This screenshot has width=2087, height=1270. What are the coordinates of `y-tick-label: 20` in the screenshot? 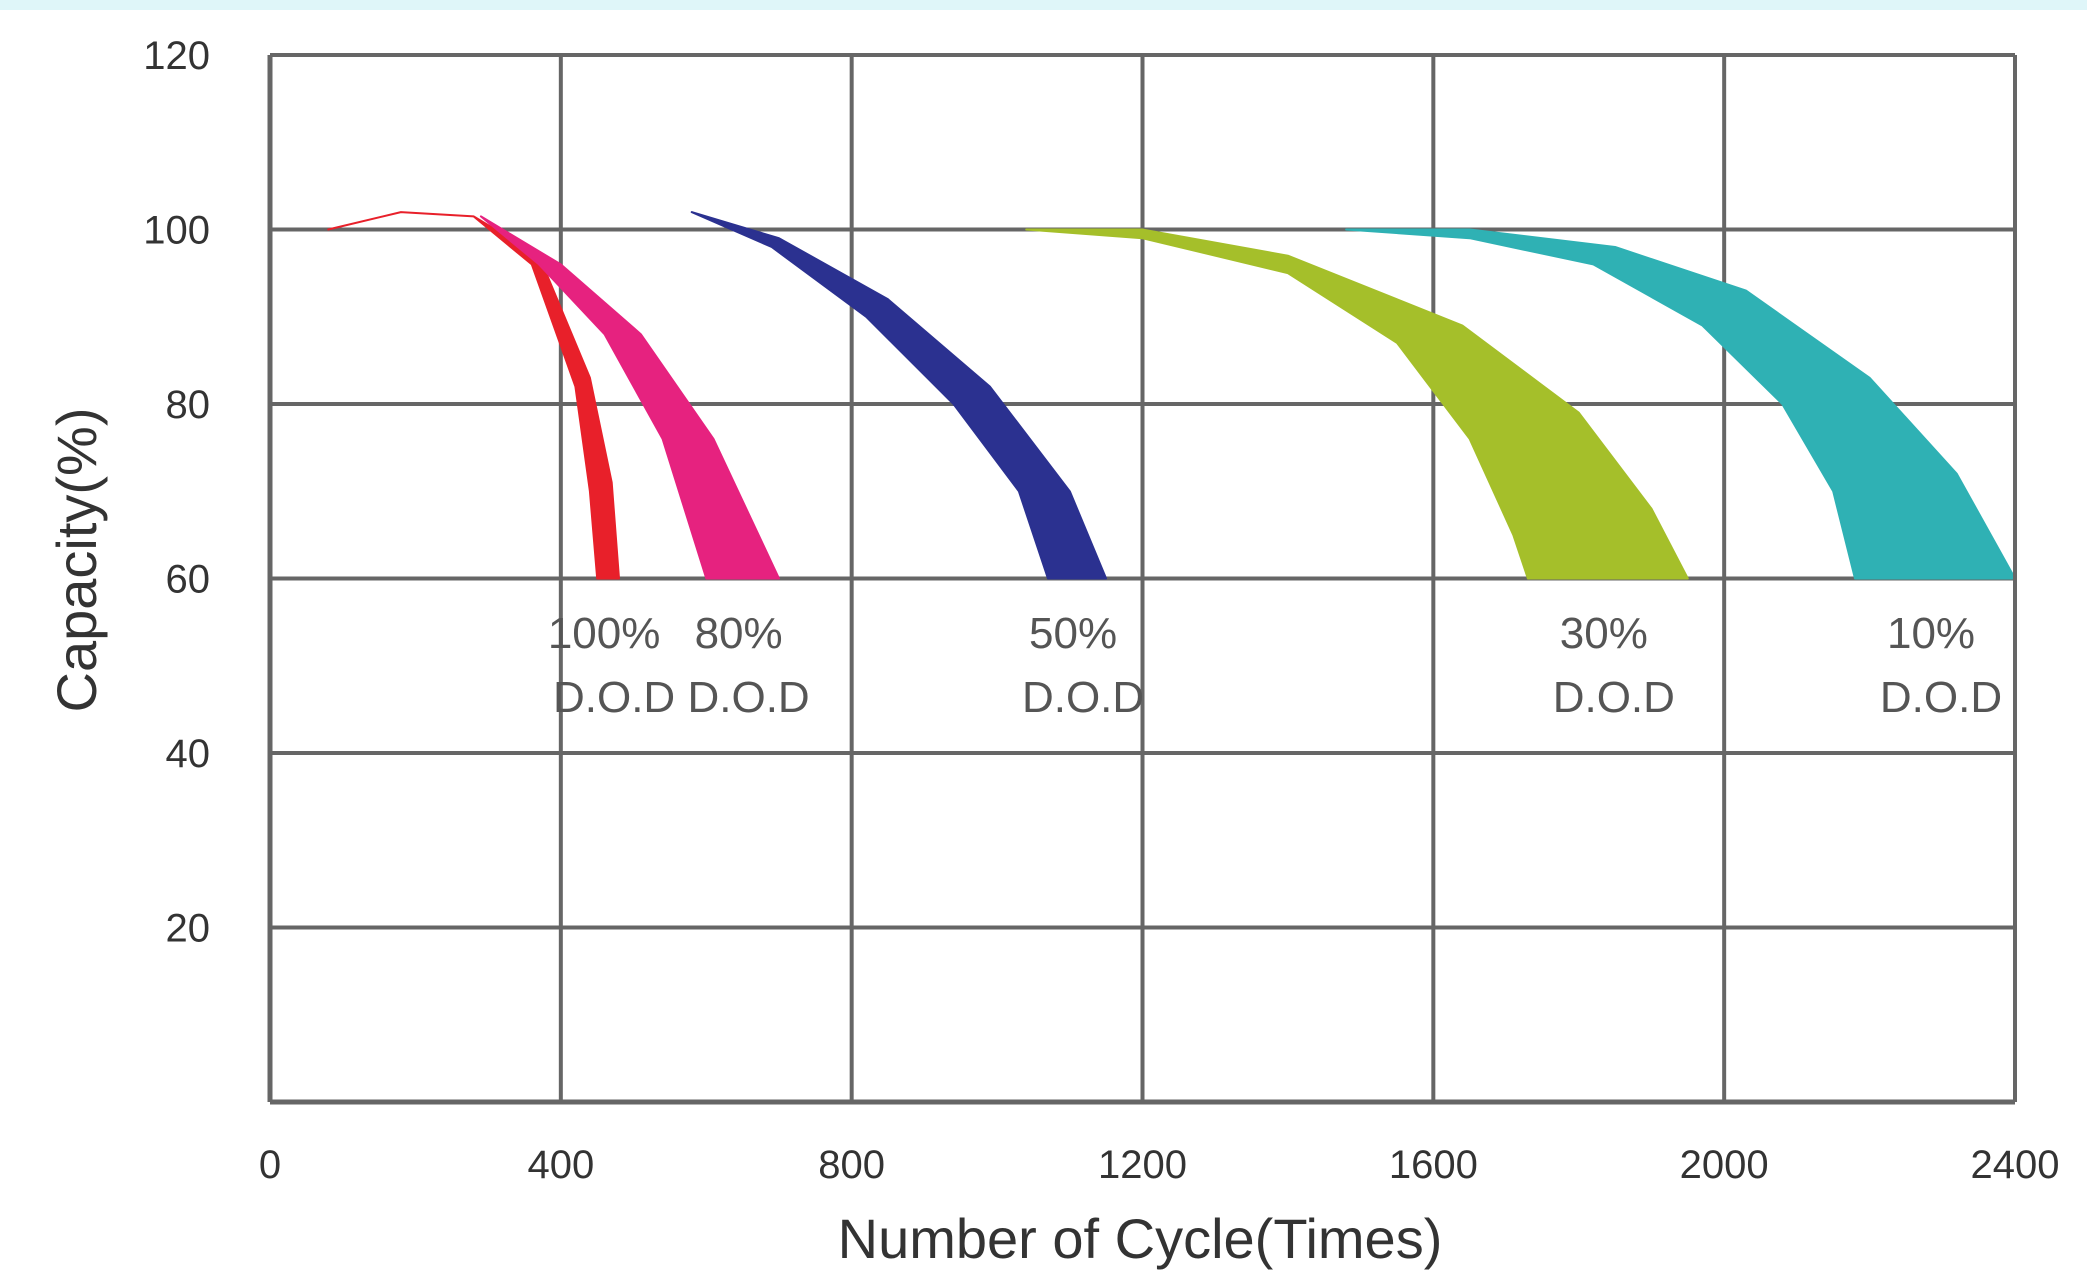 It's located at (188, 929).